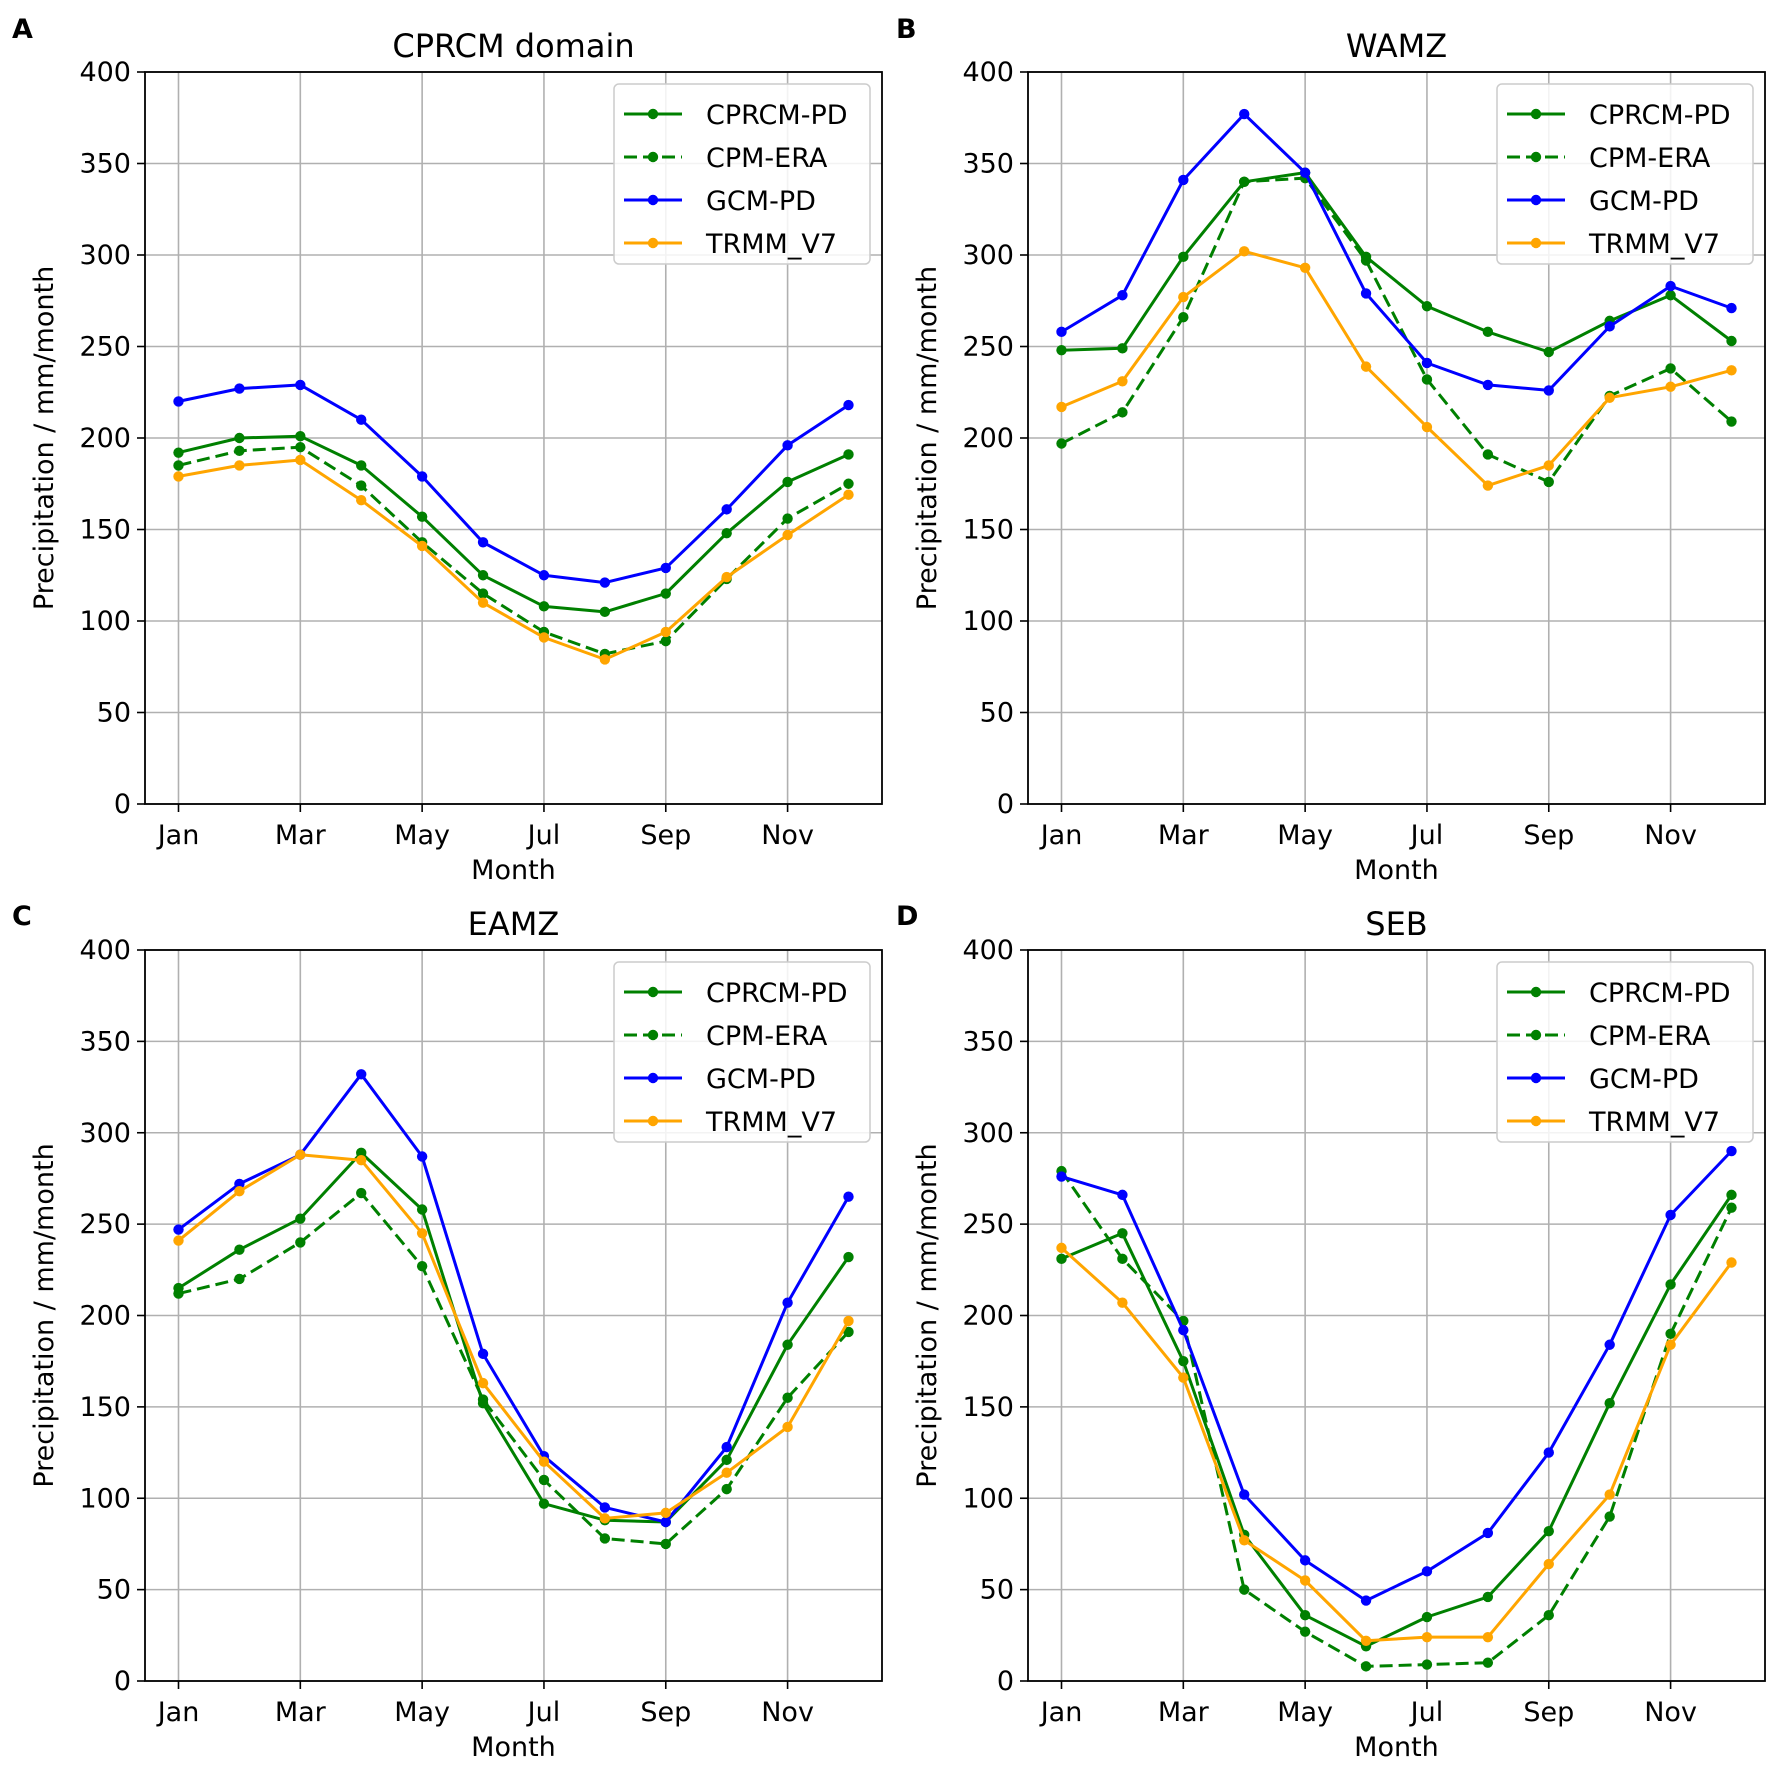  I want to click on legend-label: CPRCM-PD, so click(777, 115).